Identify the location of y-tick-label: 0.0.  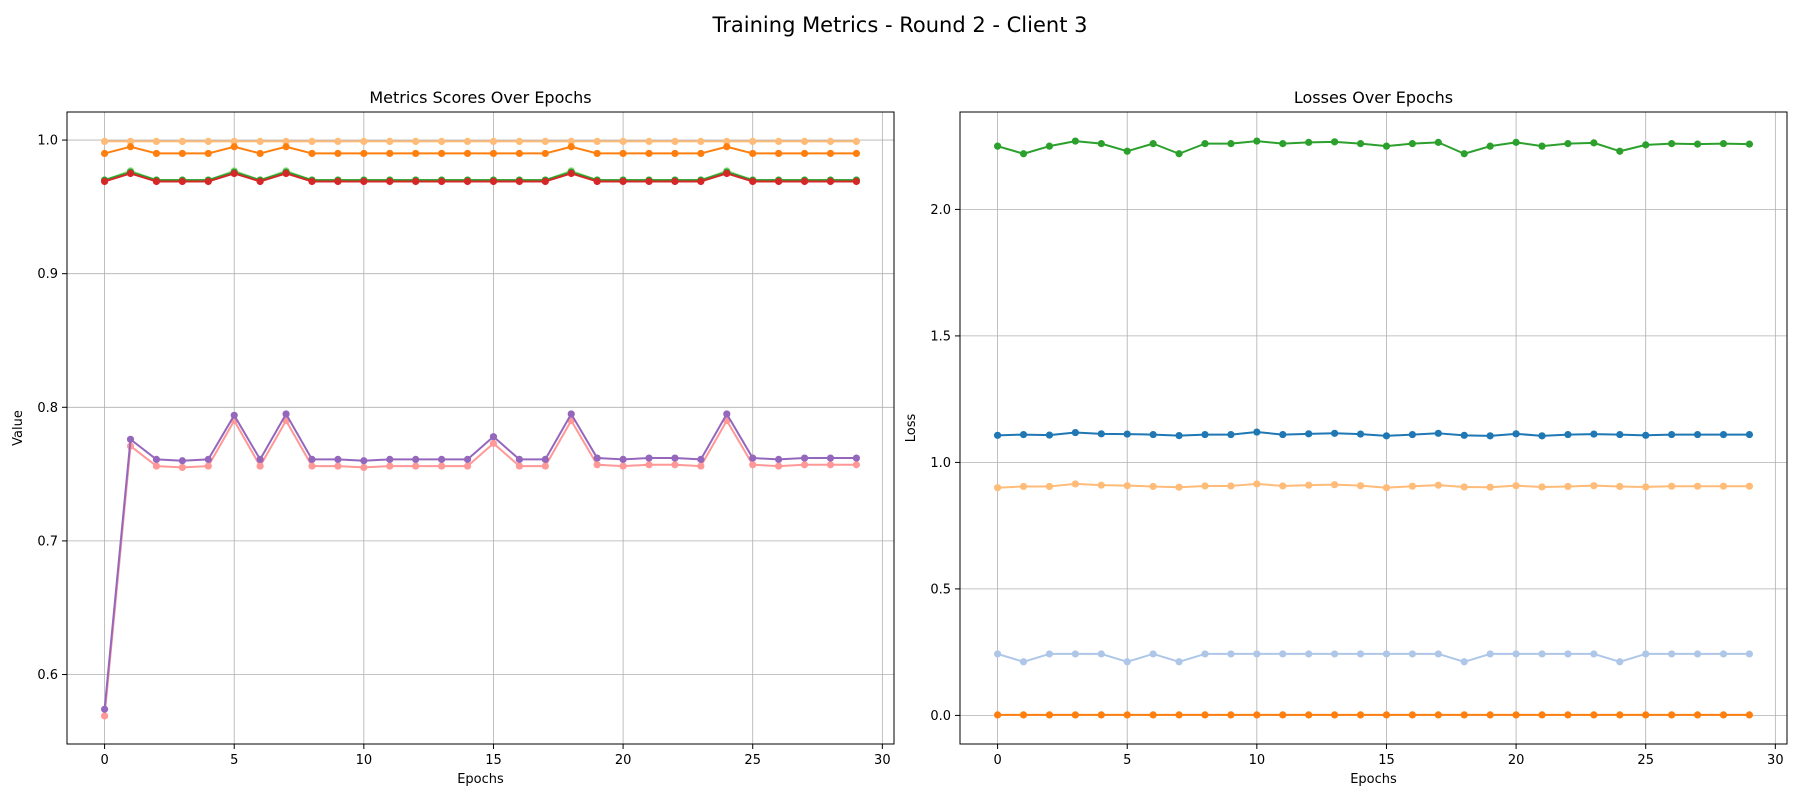
(940, 716).